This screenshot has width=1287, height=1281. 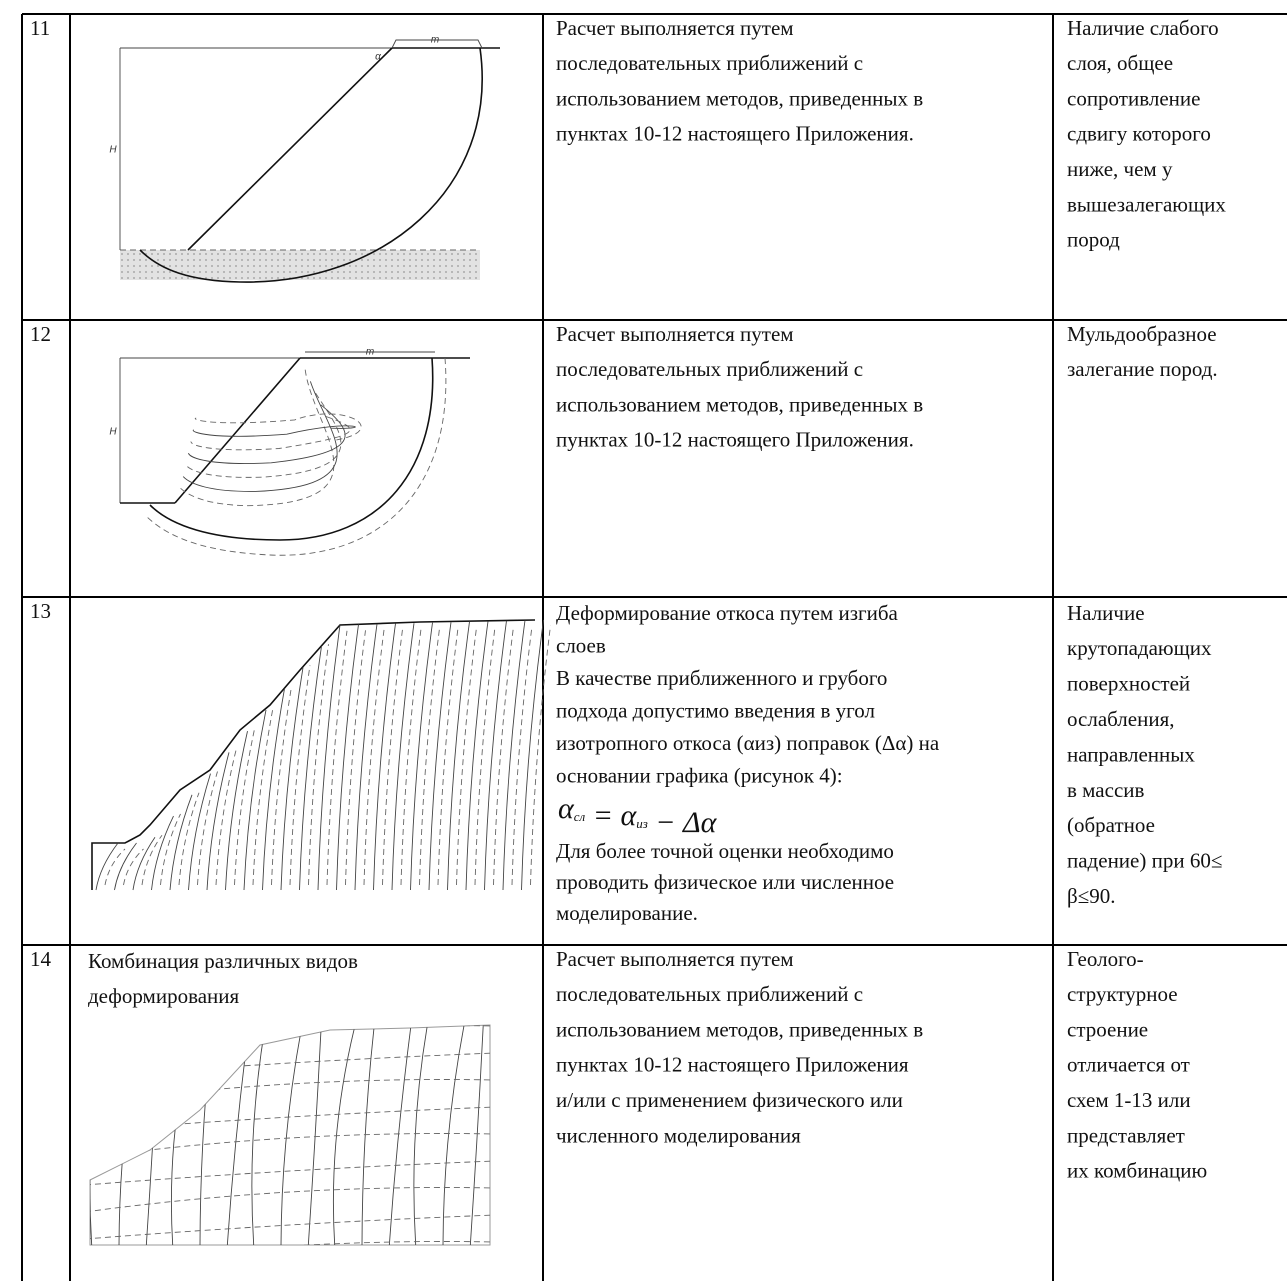 What do you see at coordinates (40, 611) in the screenshot?
I see `row-number: 13` at bounding box center [40, 611].